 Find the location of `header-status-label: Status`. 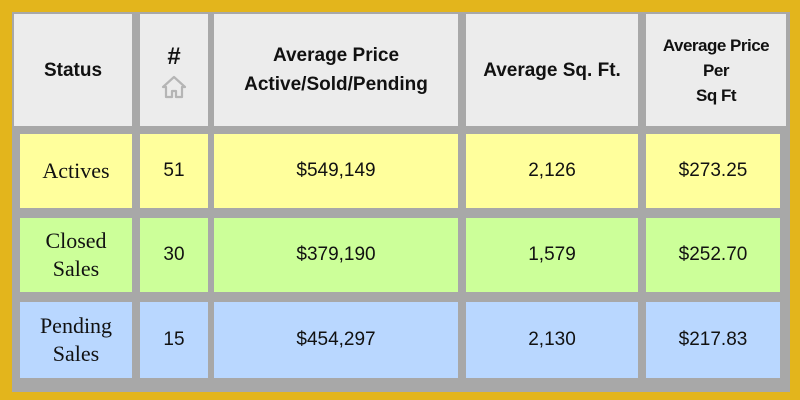

header-status-label: Status is located at coordinates (73, 70).